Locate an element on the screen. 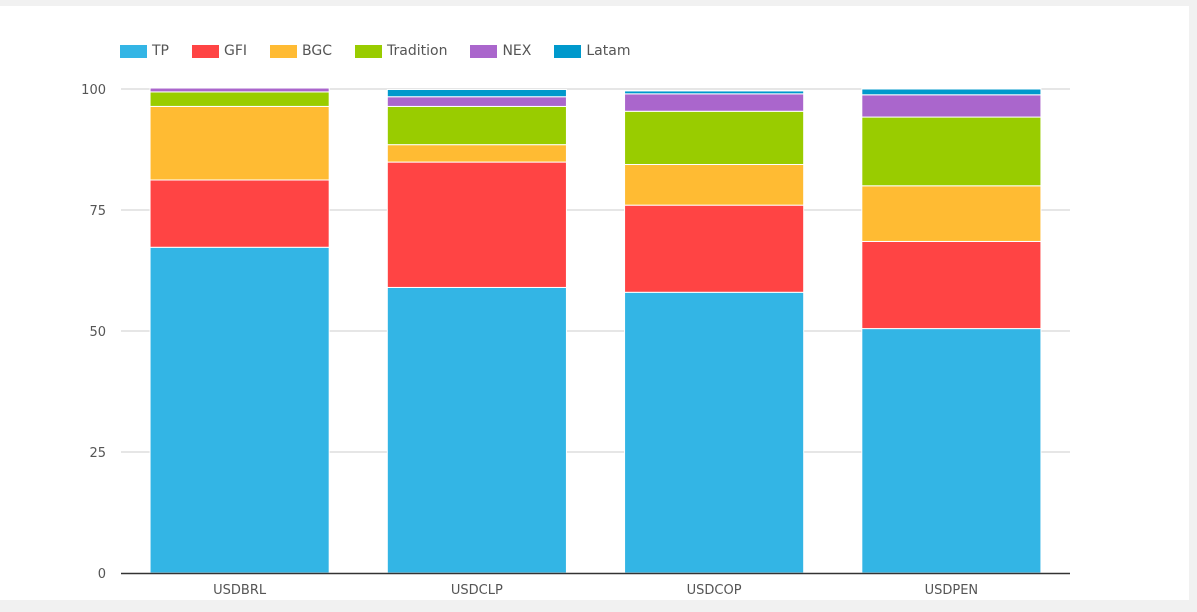  legend-label: Latam is located at coordinates (608, 51).